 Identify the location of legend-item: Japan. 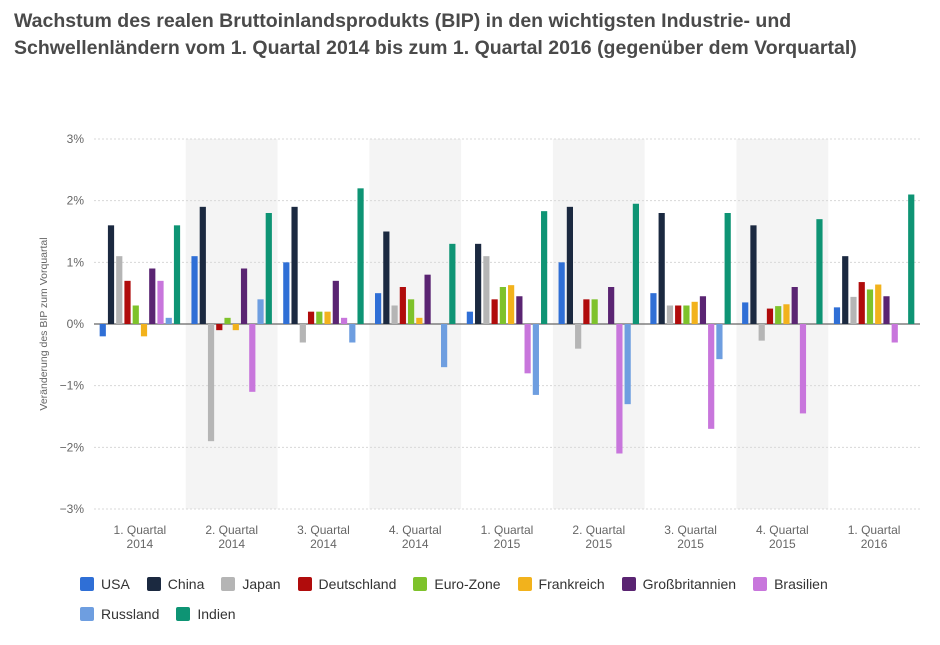
(251, 584).